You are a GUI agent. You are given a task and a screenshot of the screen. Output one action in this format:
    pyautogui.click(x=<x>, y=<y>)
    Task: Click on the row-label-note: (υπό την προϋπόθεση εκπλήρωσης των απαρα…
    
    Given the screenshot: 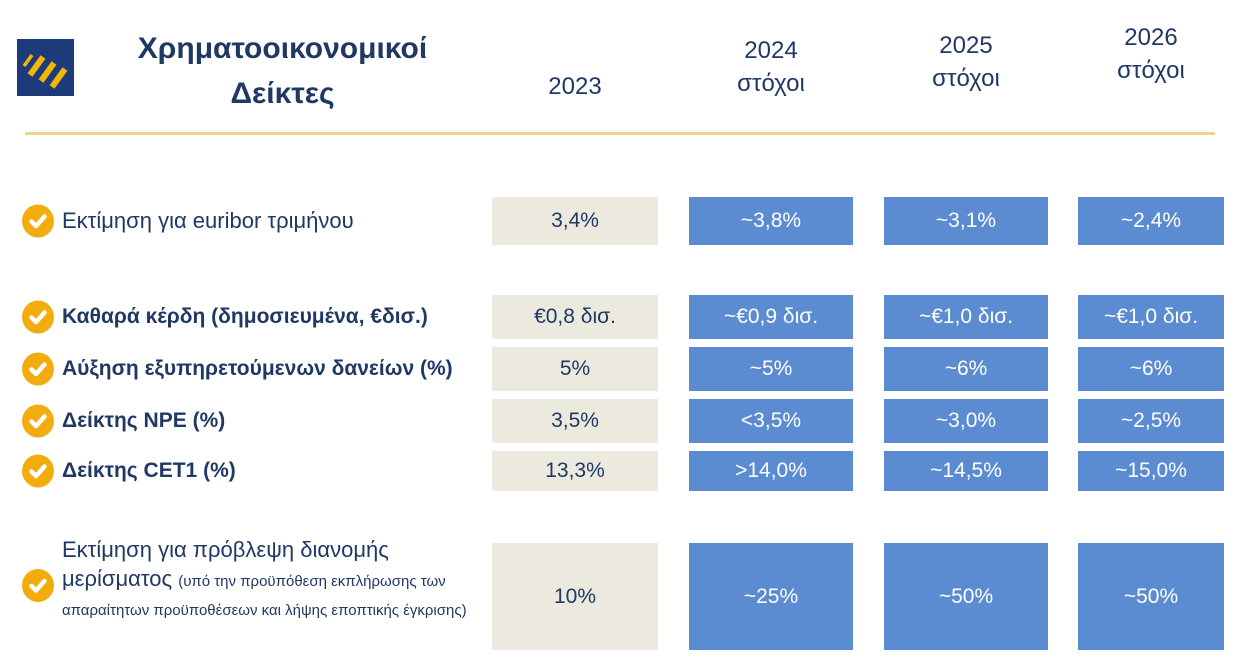 What is the action you would take?
    pyautogui.click(x=264, y=596)
    